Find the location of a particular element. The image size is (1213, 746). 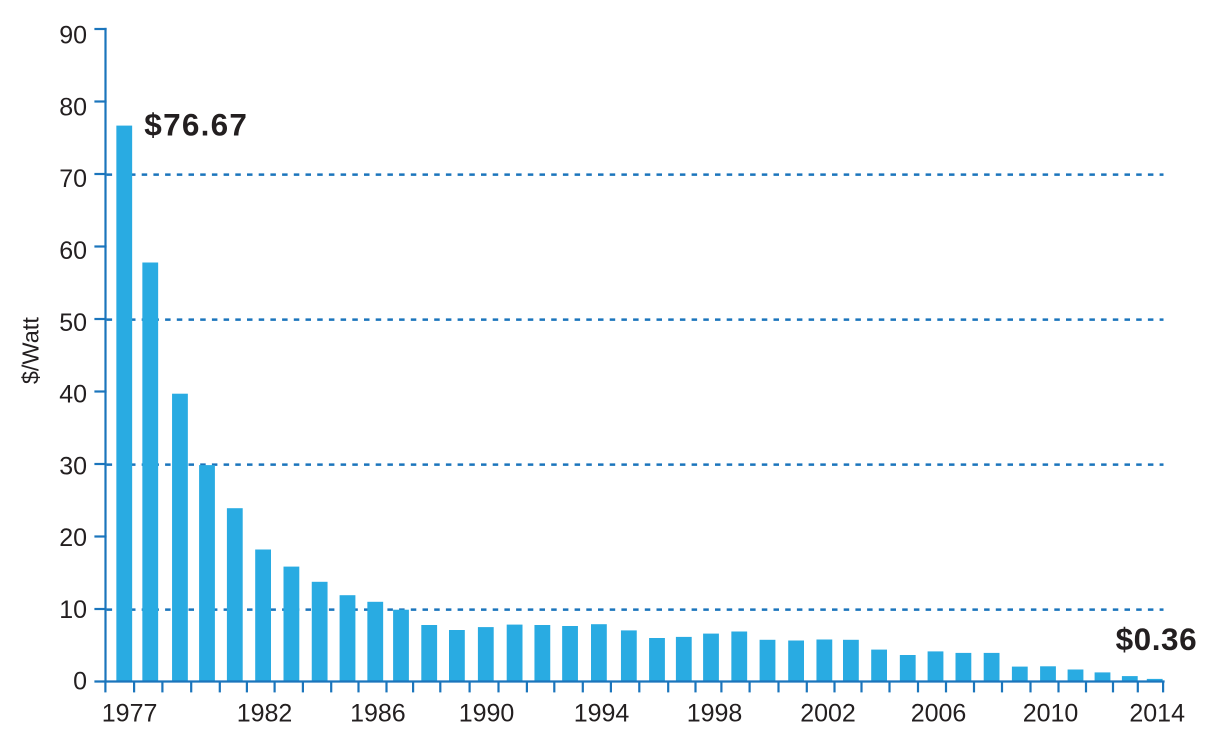

svg-text: $/Watt is located at coordinates (30, 351).